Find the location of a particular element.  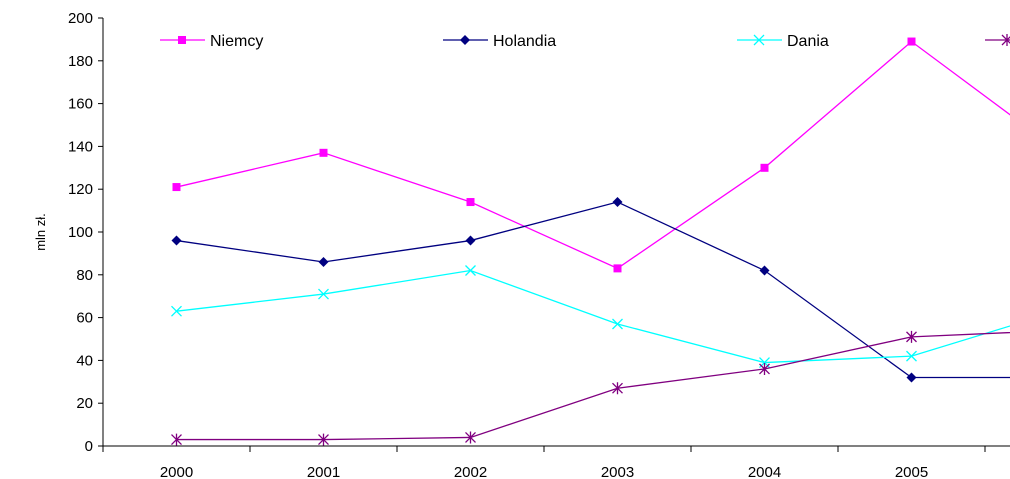

x-tick-label: 2002 is located at coordinates (470, 471).